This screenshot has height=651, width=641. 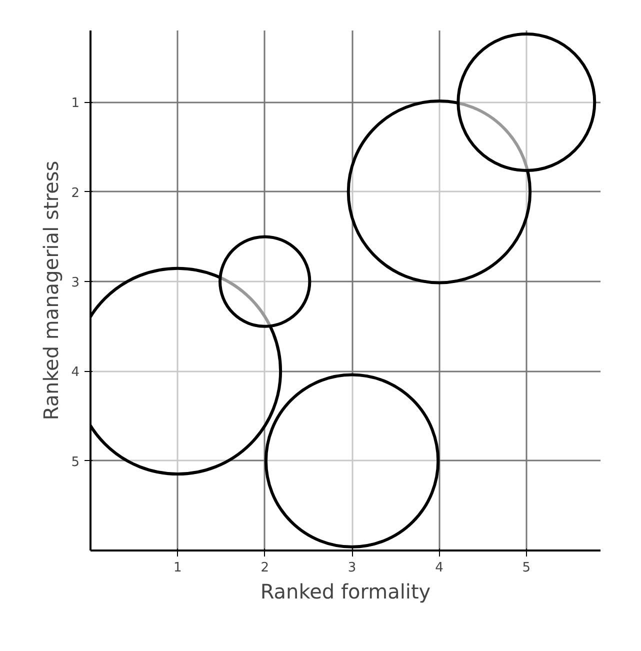 What do you see at coordinates (178, 568) in the screenshot?
I see `x-tick-label: 1` at bounding box center [178, 568].